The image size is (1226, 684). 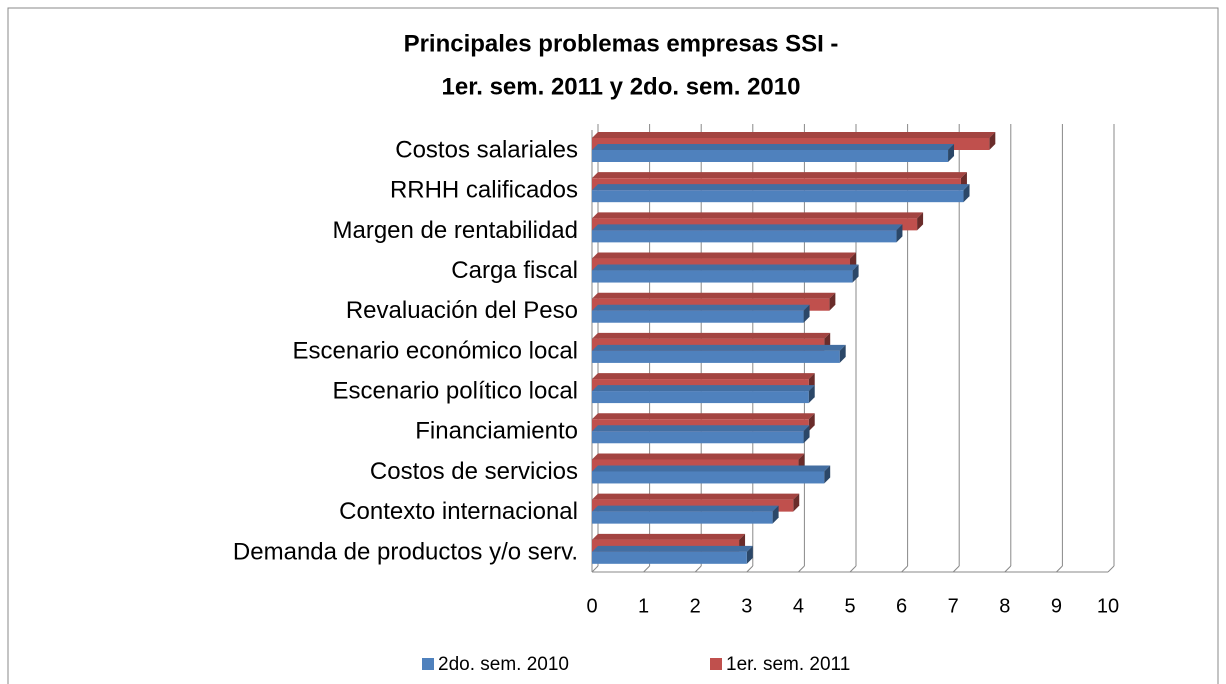 What do you see at coordinates (503, 664) in the screenshot?
I see `legend-label: 2do. sem. 2010` at bounding box center [503, 664].